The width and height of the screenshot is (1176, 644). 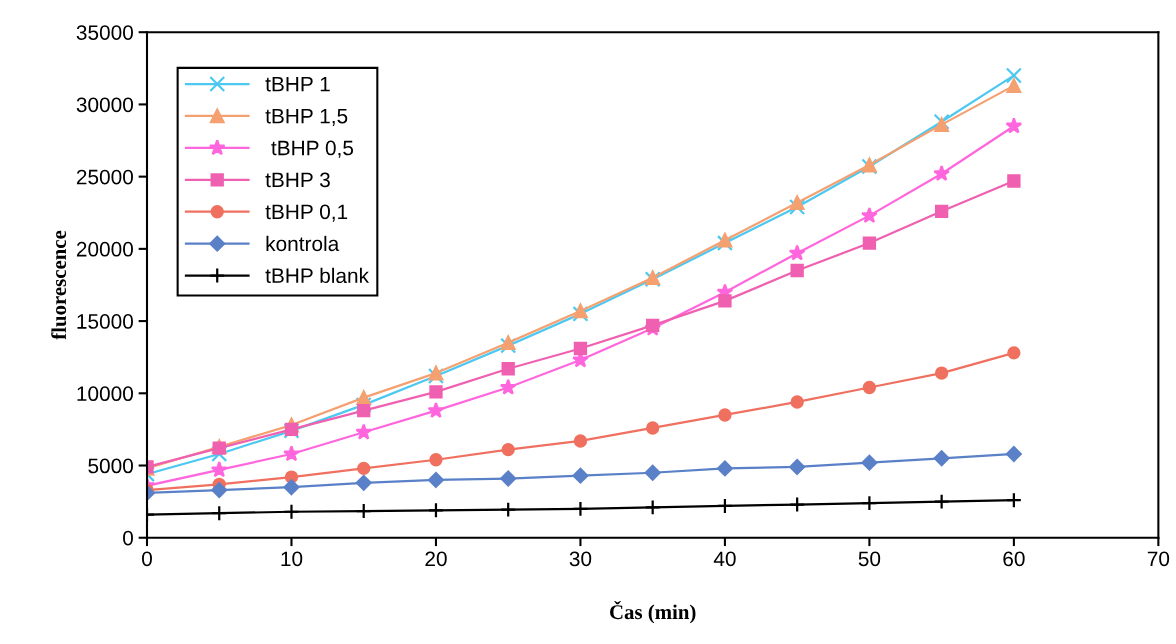 What do you see at coordinates (724, 559) in the screenshot?
I see `x-tick-label: 40` at bounding box center [724, 559].